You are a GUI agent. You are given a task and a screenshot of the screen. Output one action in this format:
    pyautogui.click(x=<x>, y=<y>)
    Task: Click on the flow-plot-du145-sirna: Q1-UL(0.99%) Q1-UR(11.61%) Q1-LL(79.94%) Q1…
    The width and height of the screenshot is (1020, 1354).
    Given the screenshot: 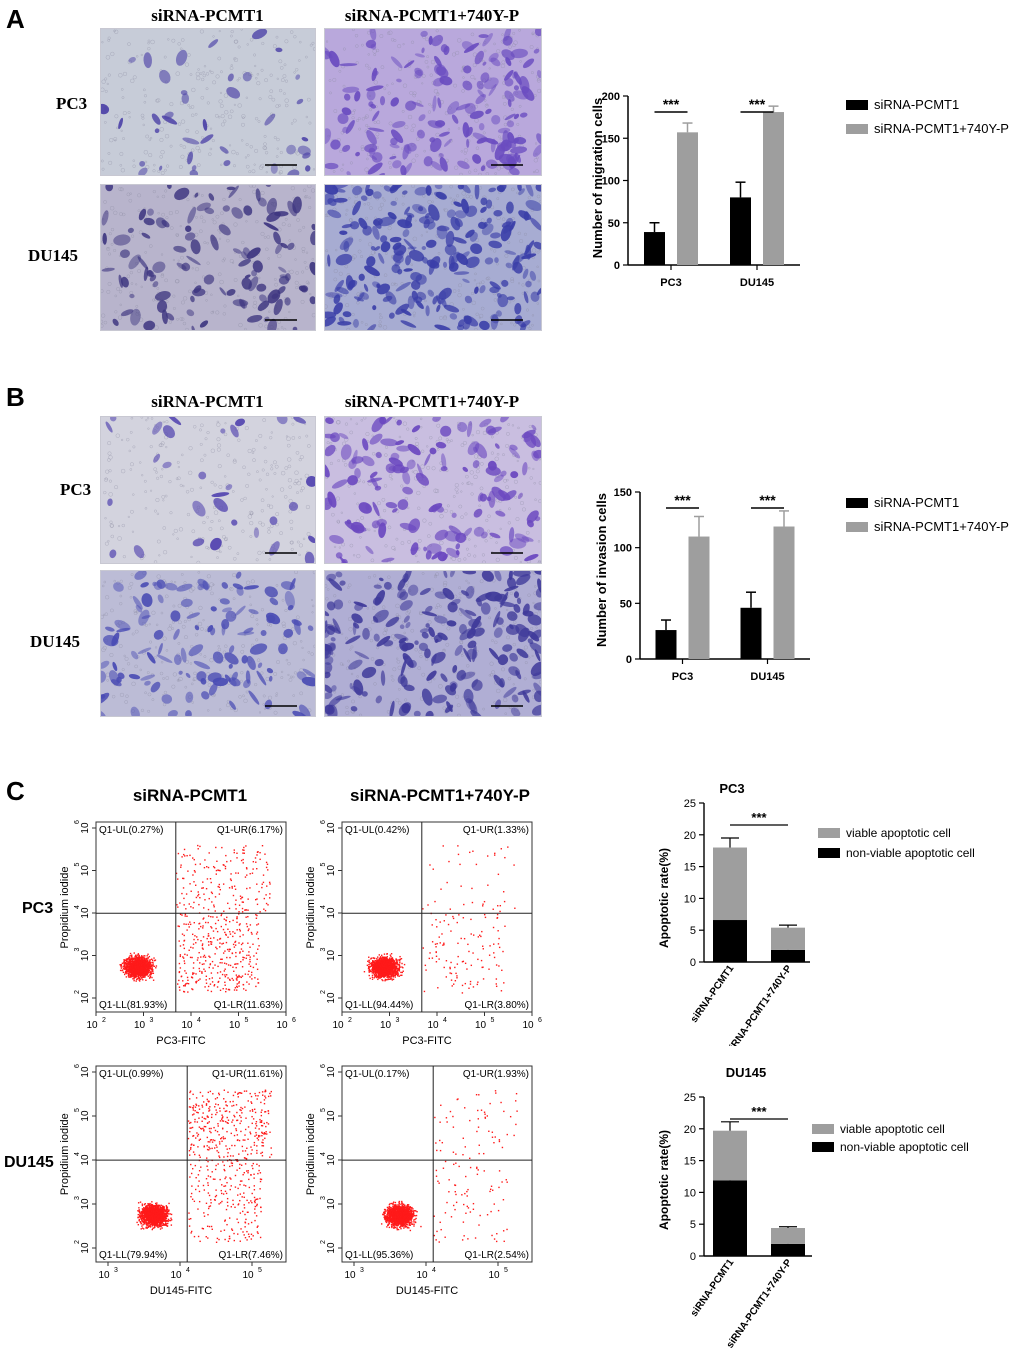 What is the action you would take?
    pyautogui.click(x=173, y=1180)
    